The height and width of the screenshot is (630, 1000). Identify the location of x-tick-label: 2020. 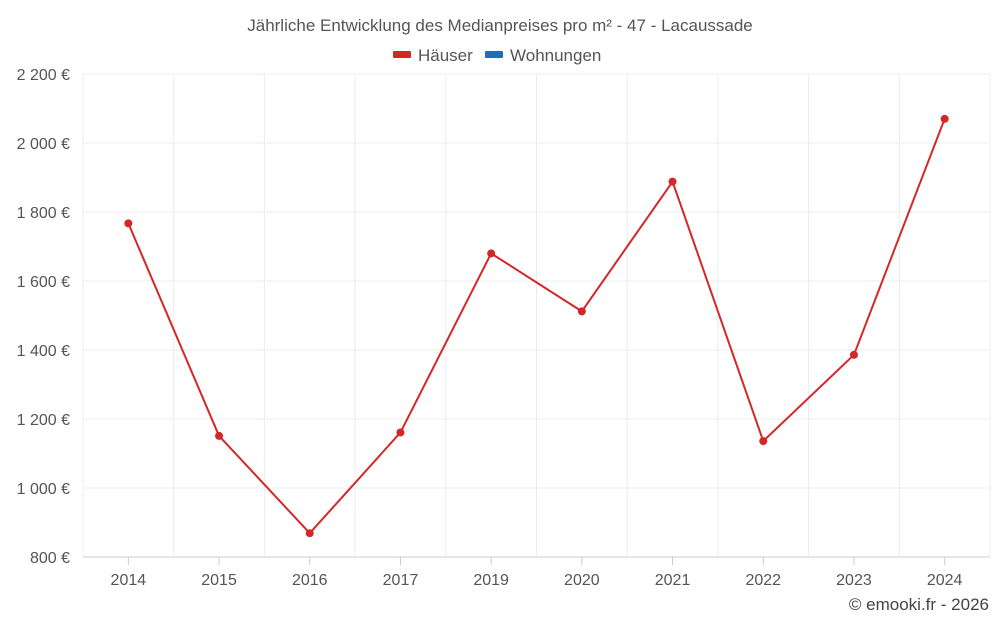
(582, 580).